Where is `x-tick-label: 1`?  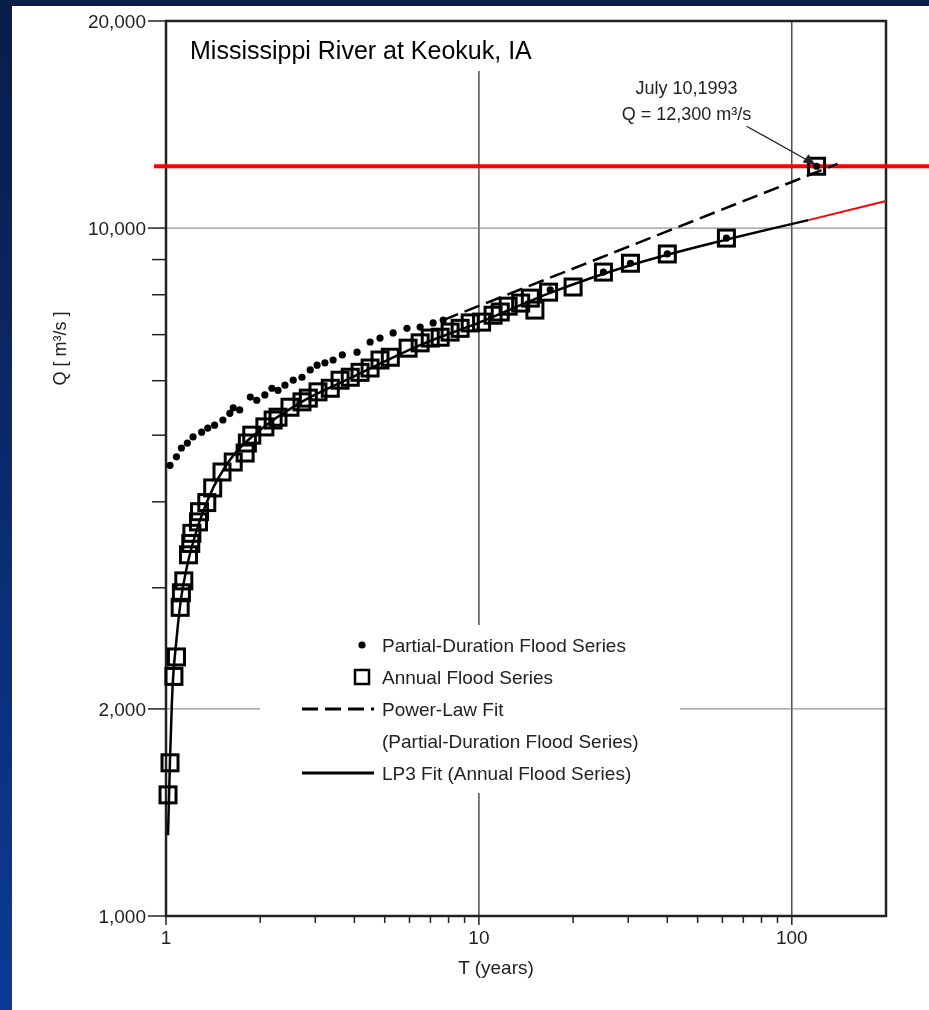 x-tick-label: 1 is located at coordinates (166, 937).